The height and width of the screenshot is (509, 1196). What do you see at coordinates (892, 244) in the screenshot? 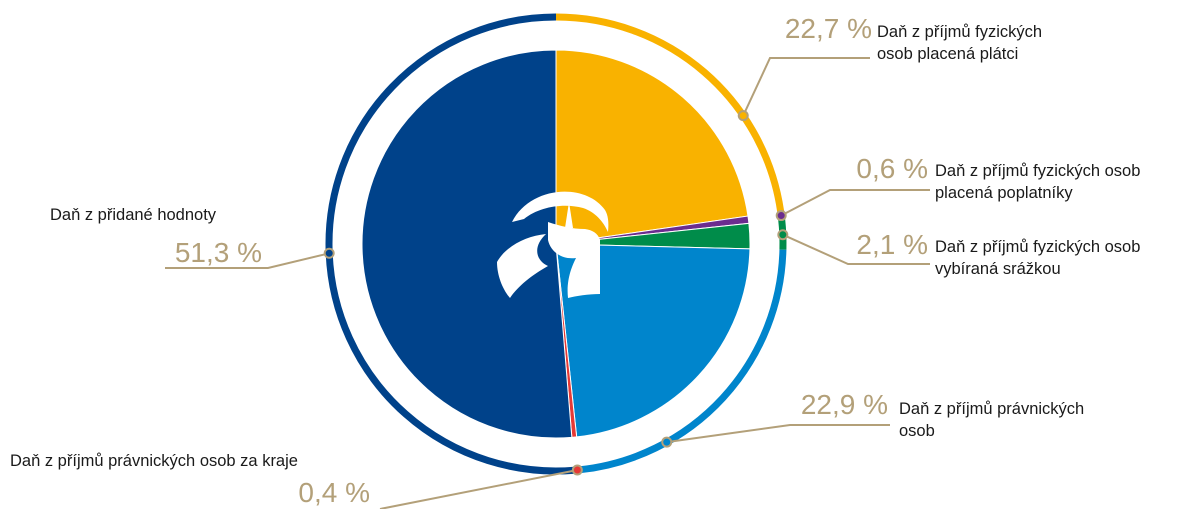
I see `slice-value-label-2: 2,1 %` at bounding box center [892, 244].